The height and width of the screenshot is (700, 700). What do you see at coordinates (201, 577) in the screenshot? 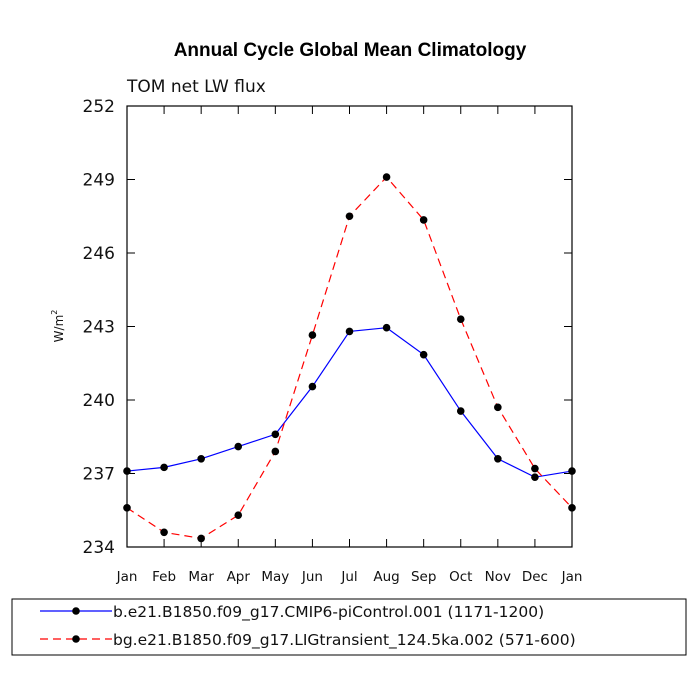
I see `x-tick-label: Mar` at bounding box center [201, 577].